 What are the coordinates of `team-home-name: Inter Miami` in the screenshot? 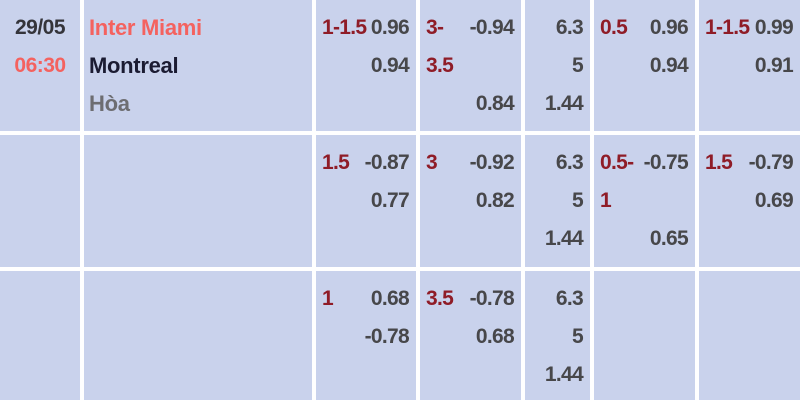 It's located at (145, 27).